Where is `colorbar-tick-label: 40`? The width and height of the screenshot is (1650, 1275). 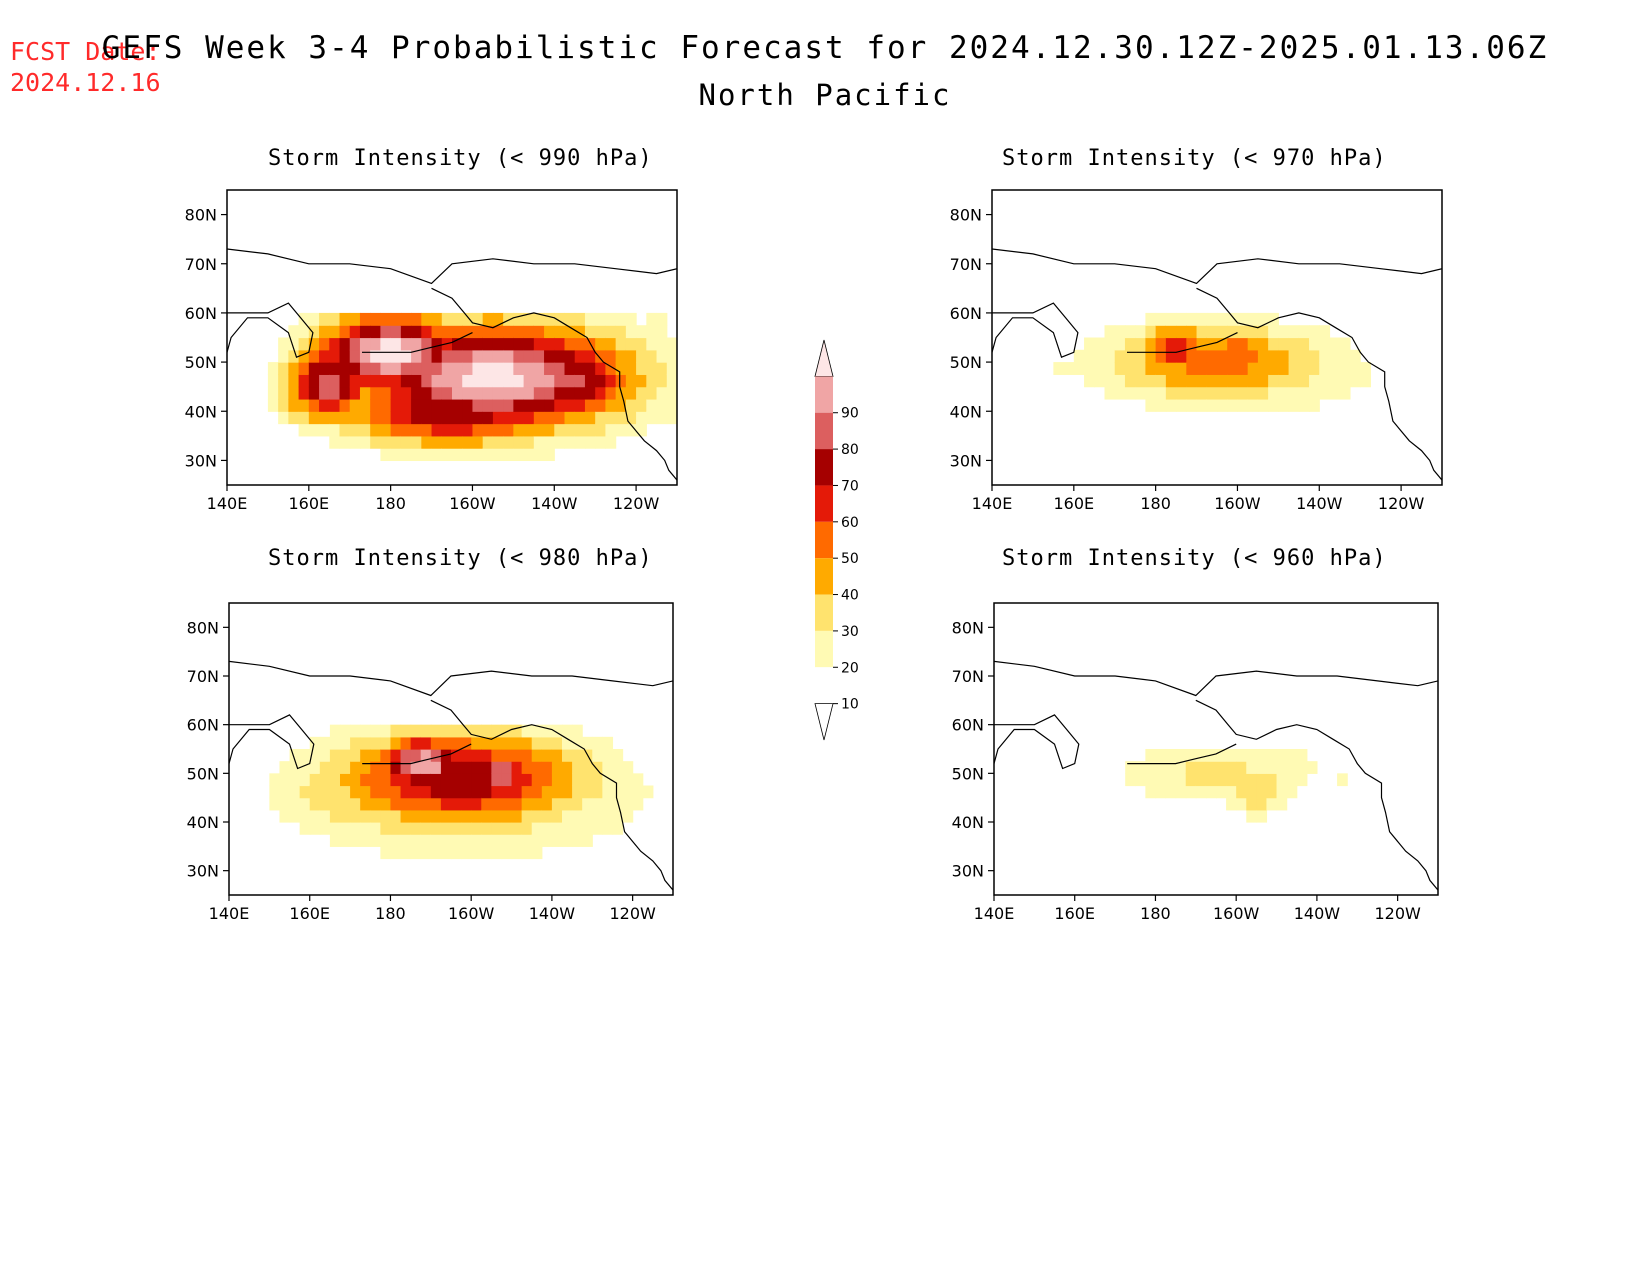
colorbar-tick-label: 40 is located at coordinates (850, 596).